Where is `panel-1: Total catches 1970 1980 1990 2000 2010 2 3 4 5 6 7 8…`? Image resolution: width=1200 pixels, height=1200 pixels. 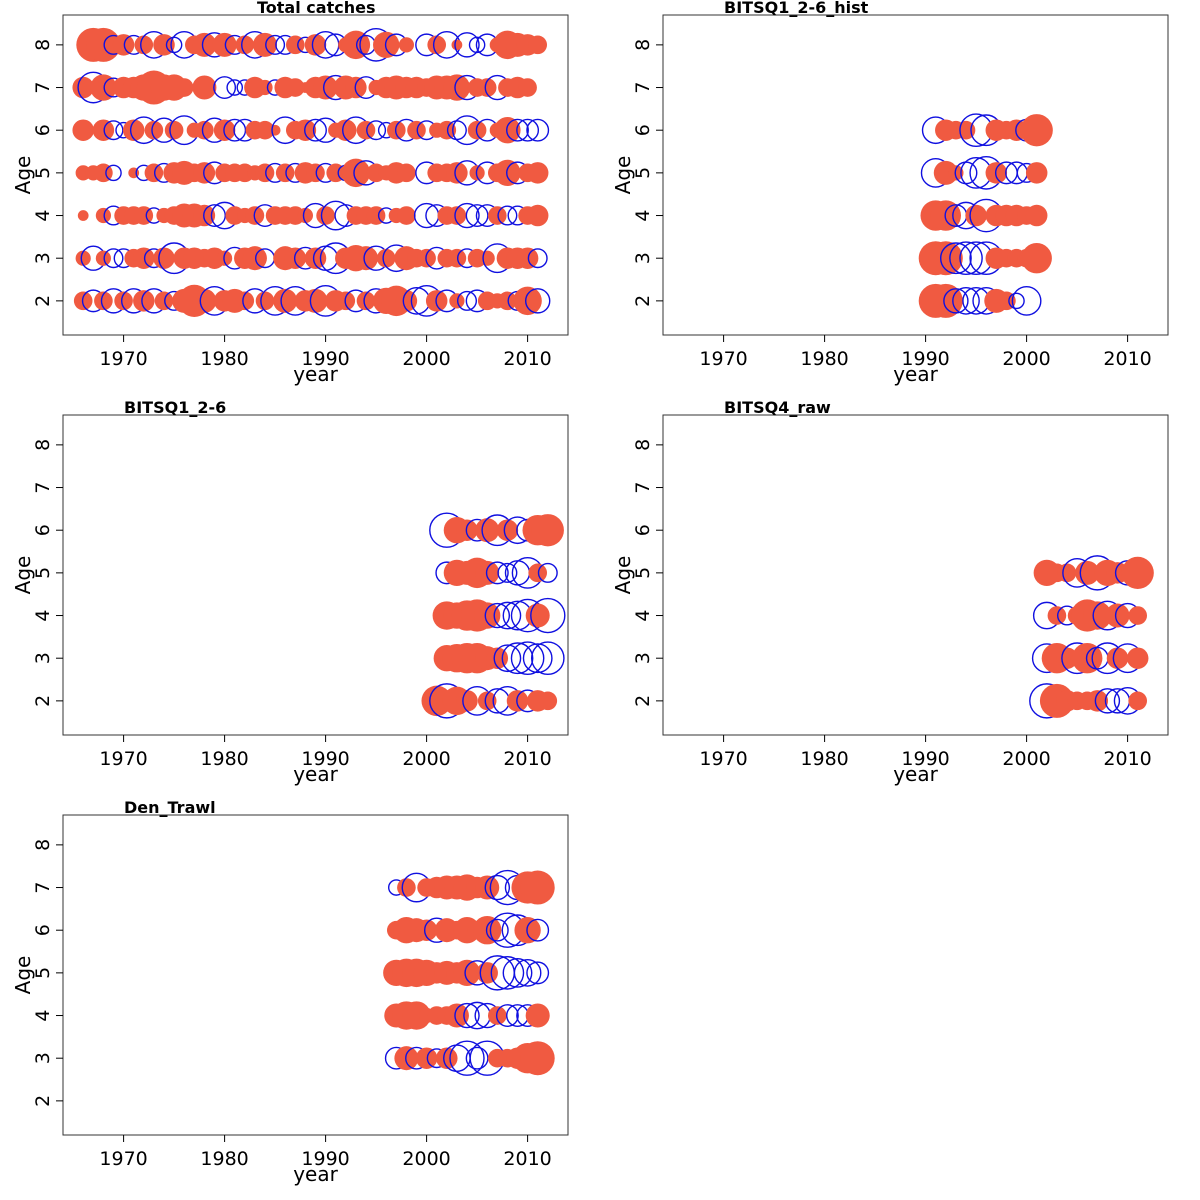 panel-1: Total catches 1970 1980 1990 2000 2010 2 3 4 5 6 7 8… is located at coordinates (290, 193).